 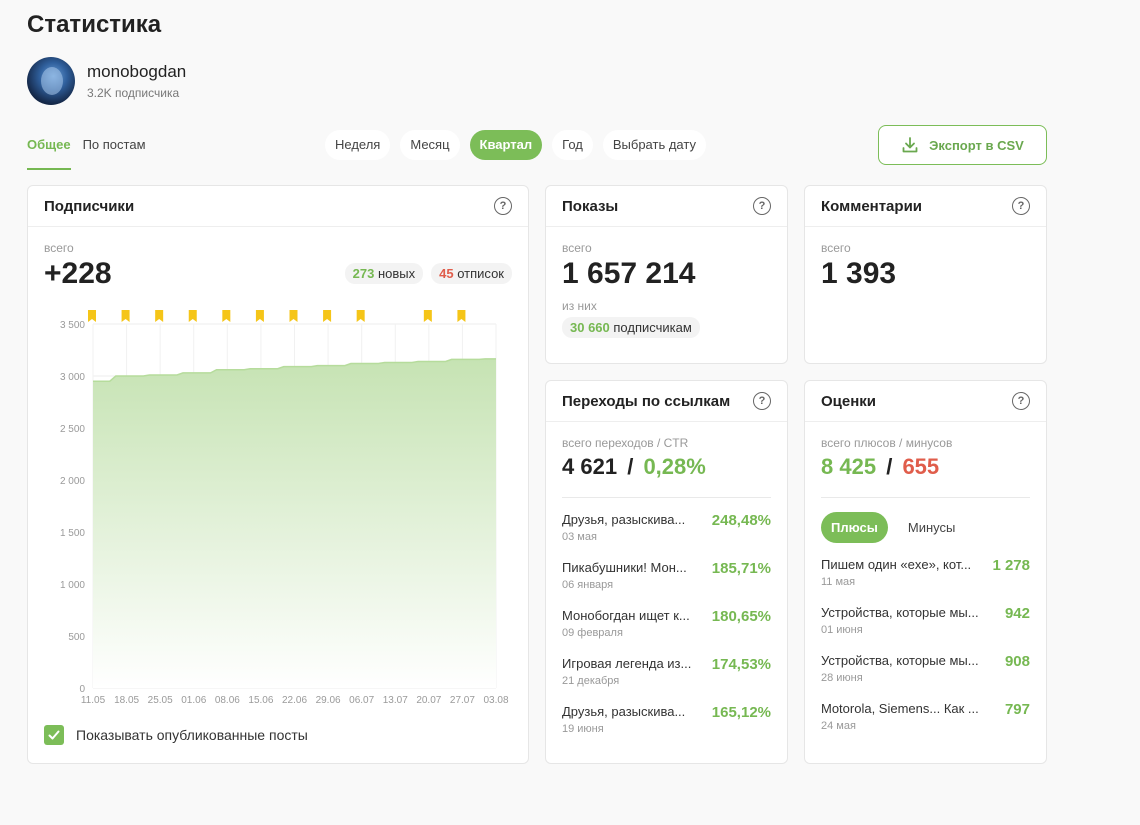 What do you see at coordinates (674, 466) in the screenshot?
I see `link-clicks-ctr: 0,28%` at bounding box center [674, 466].